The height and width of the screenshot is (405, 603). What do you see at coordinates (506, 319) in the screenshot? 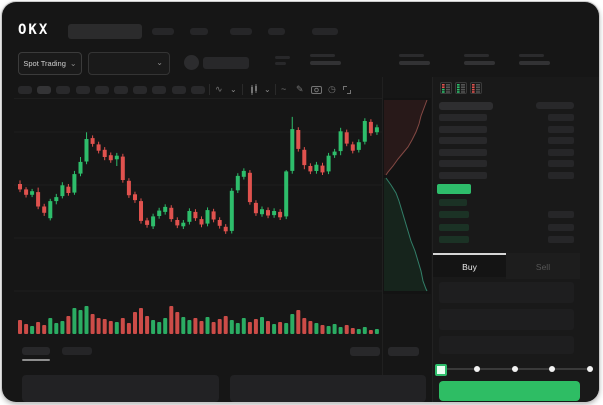
I see `amount-input` at bounding box center [506, 319].